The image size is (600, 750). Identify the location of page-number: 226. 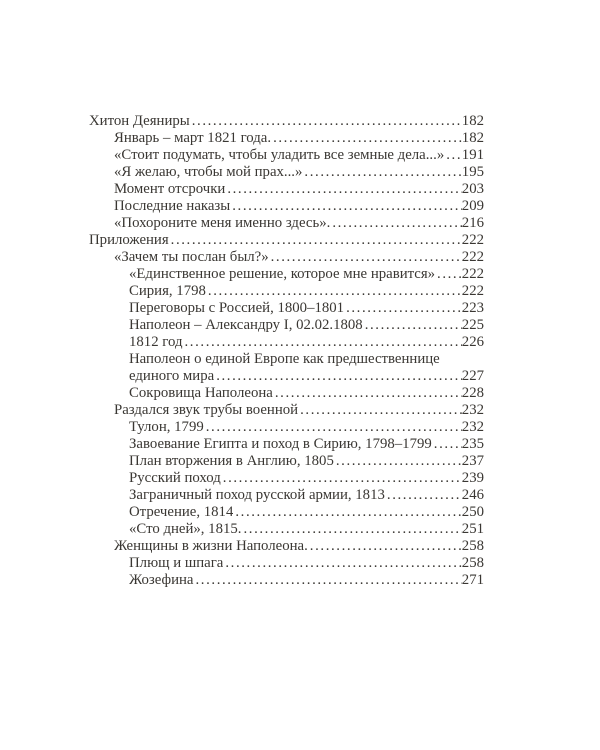
(472, 342).